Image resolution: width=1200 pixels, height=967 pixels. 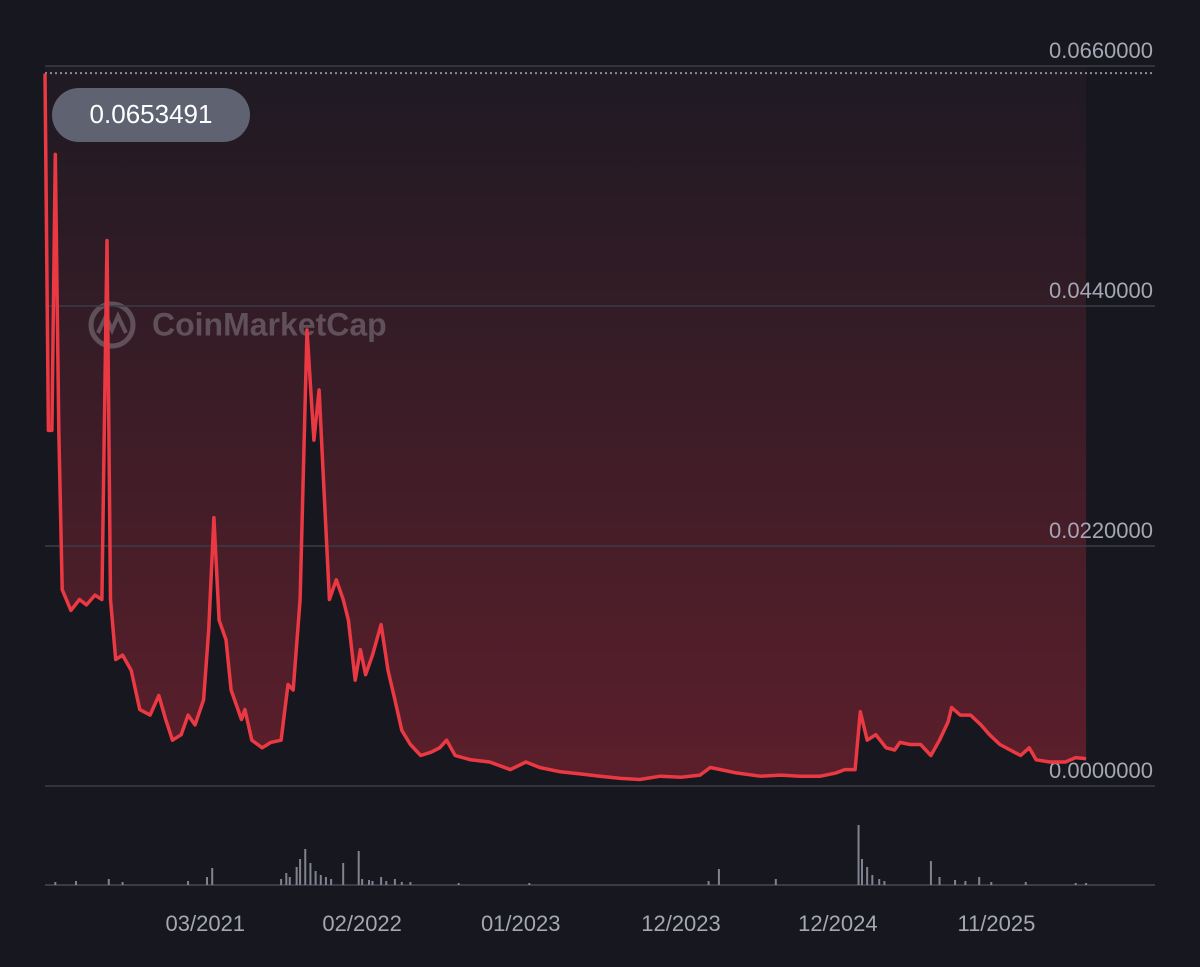 I want to click on bubble-background, so click(x=151, y=115).